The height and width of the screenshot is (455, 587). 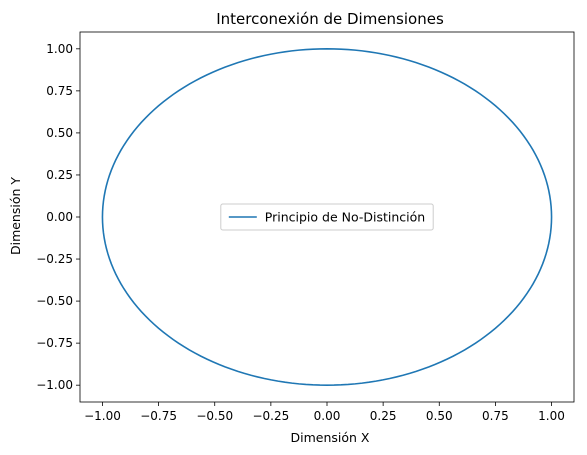 I want to click on x-tick-label: 0.25, so click(x=383, y=416).